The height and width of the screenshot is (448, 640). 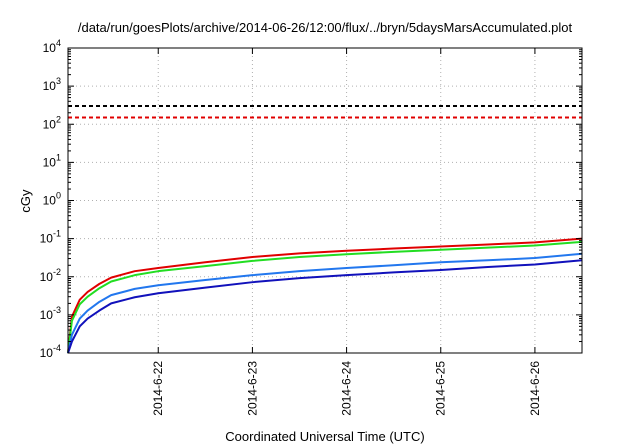 I want to click on y-tick-label: 10⁻³, so click(x=50, y=313).